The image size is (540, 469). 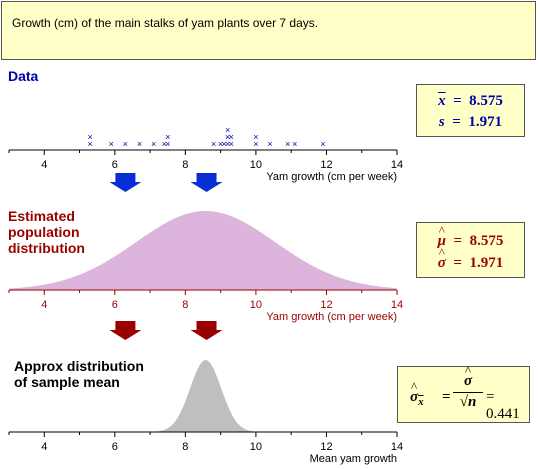 I want to click on population-title-line: Estimated, so click(x=41, y=216).